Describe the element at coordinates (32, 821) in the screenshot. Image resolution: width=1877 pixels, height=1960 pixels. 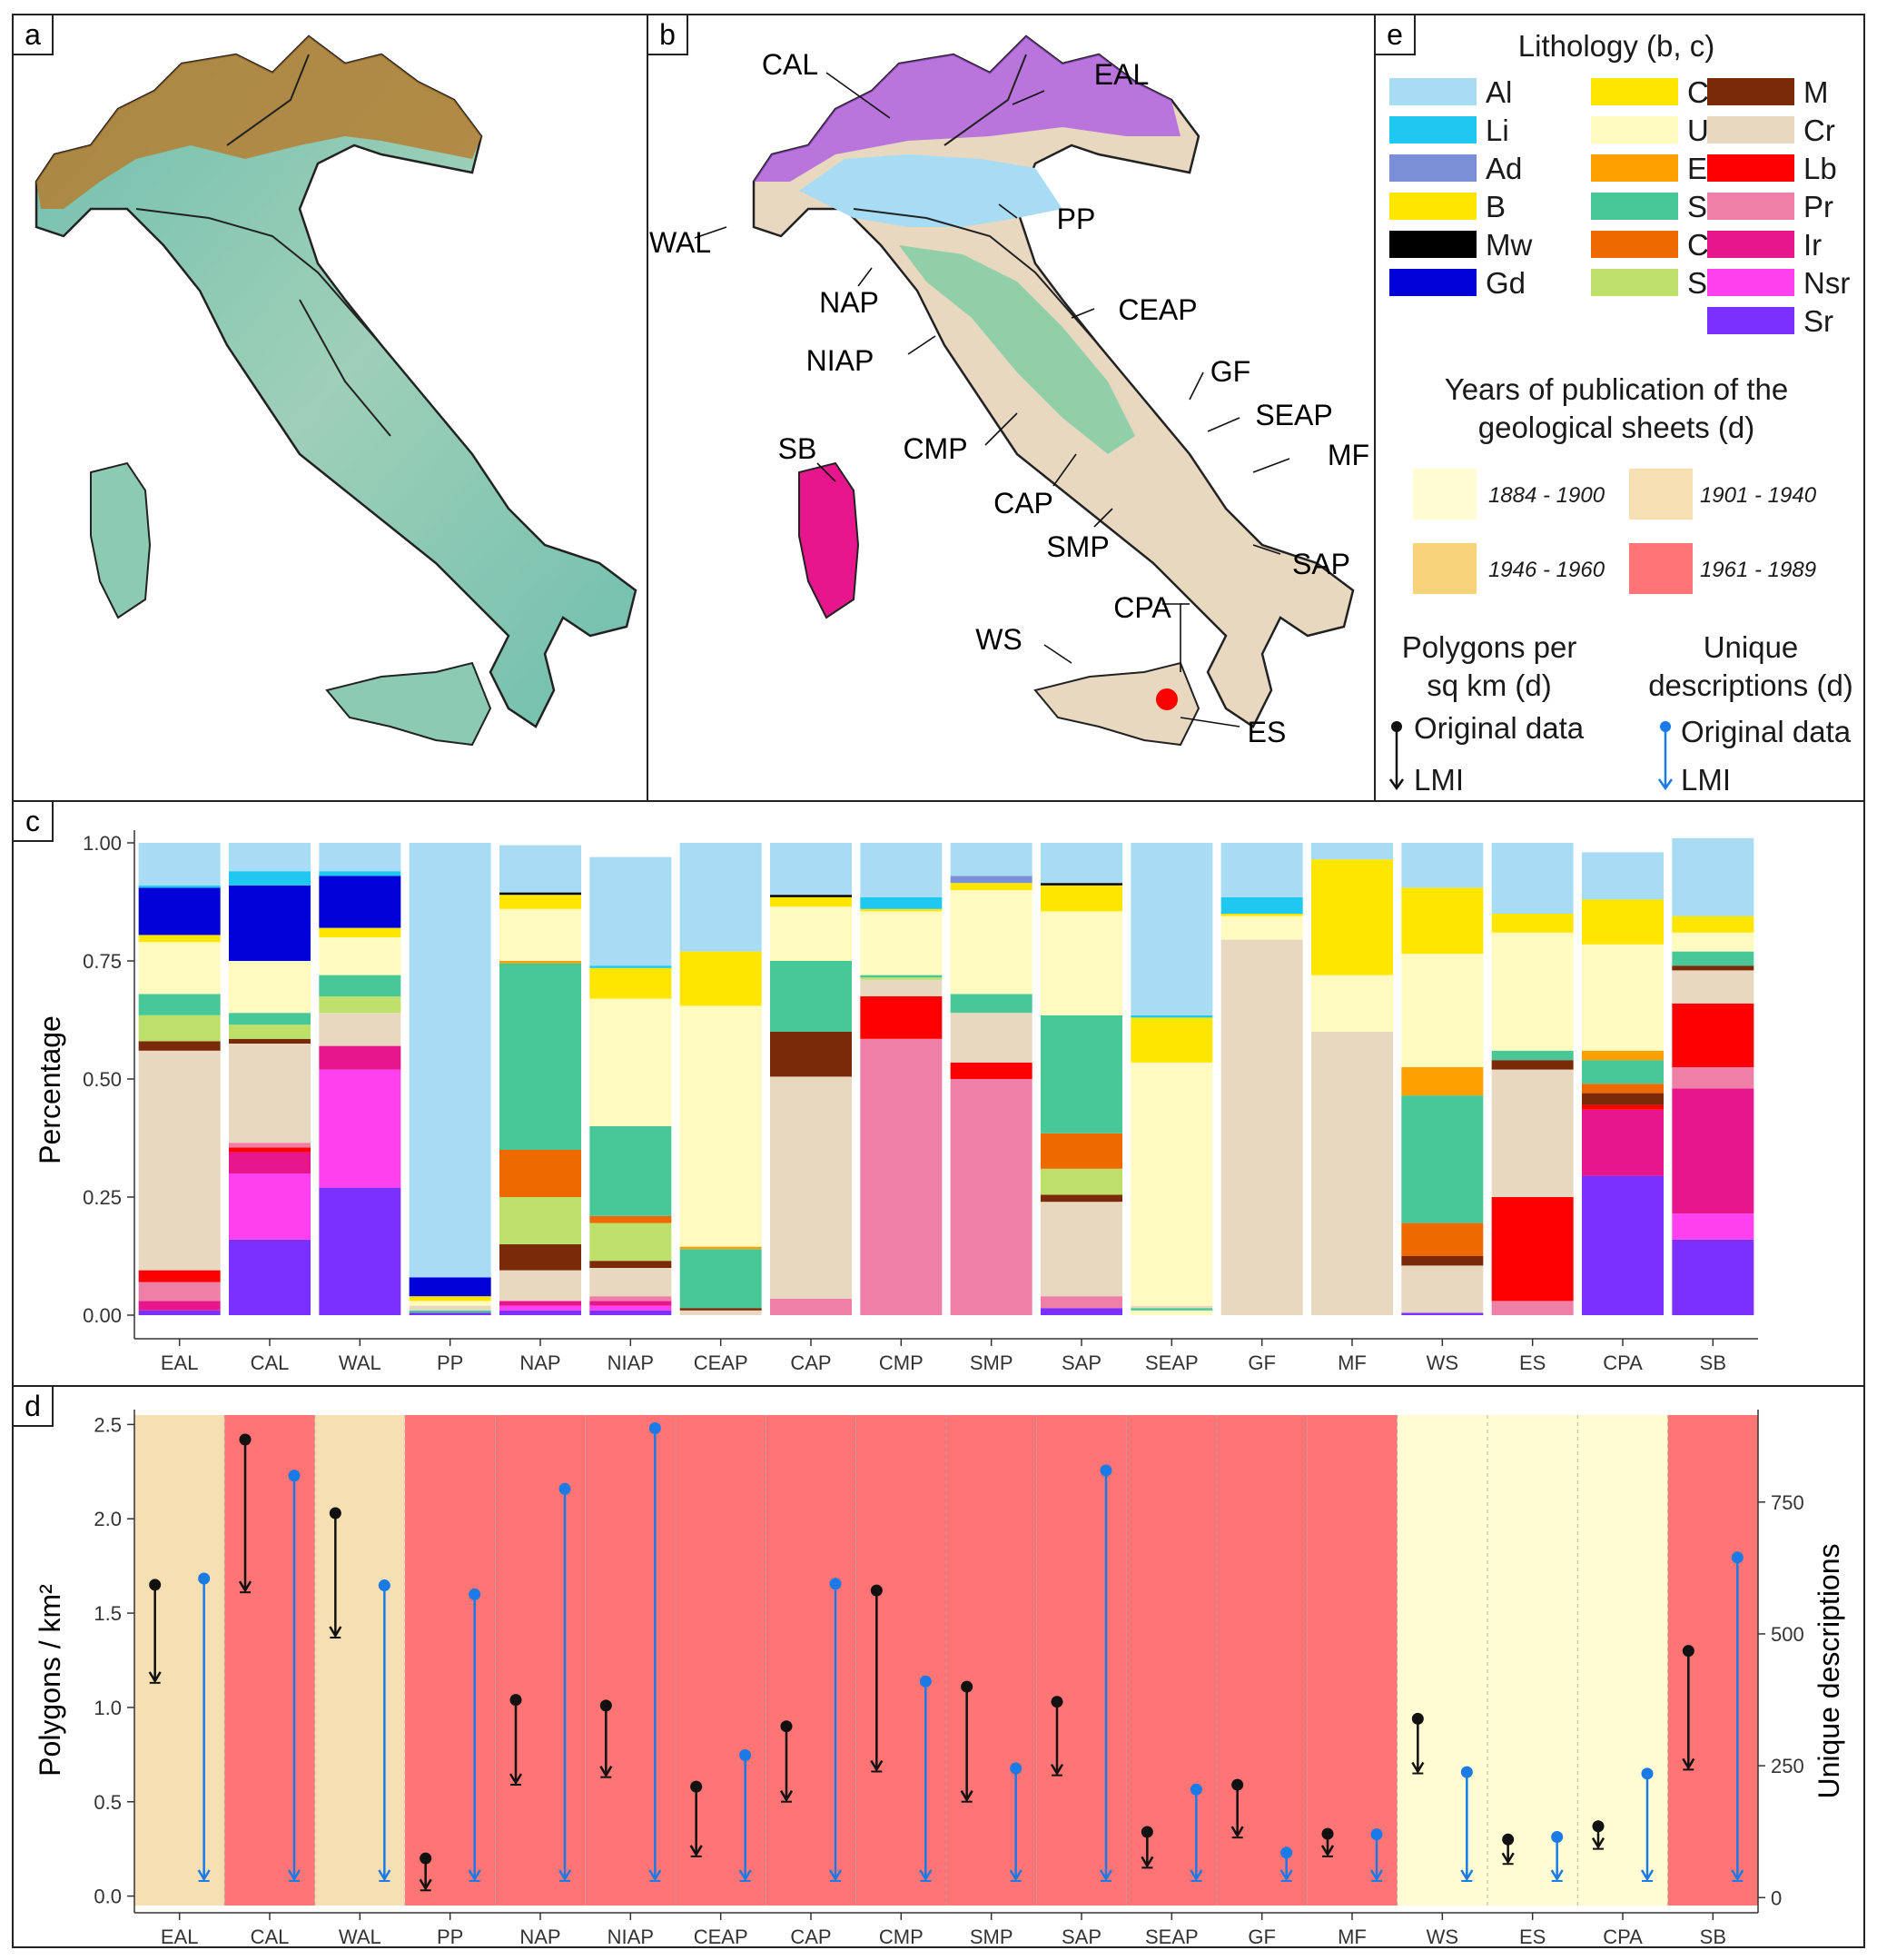
I see `svg-text: c` at that location.